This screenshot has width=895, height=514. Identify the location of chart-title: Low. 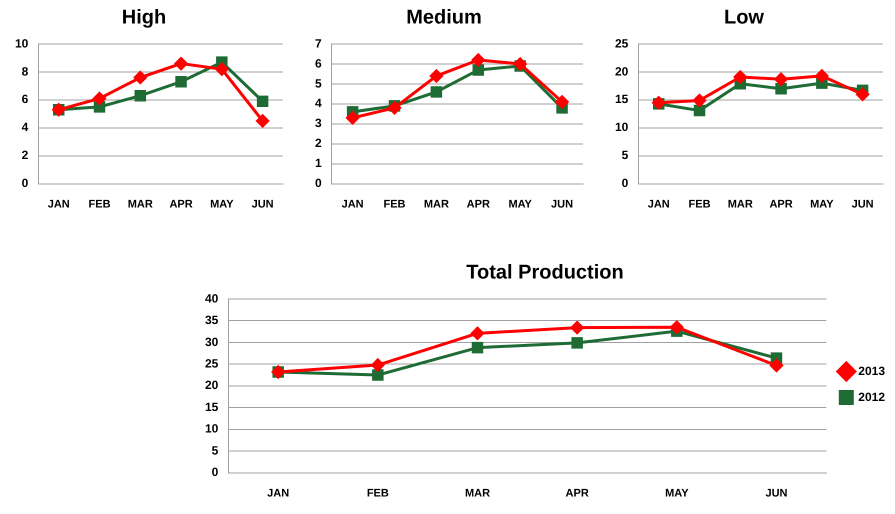
(744, 17).